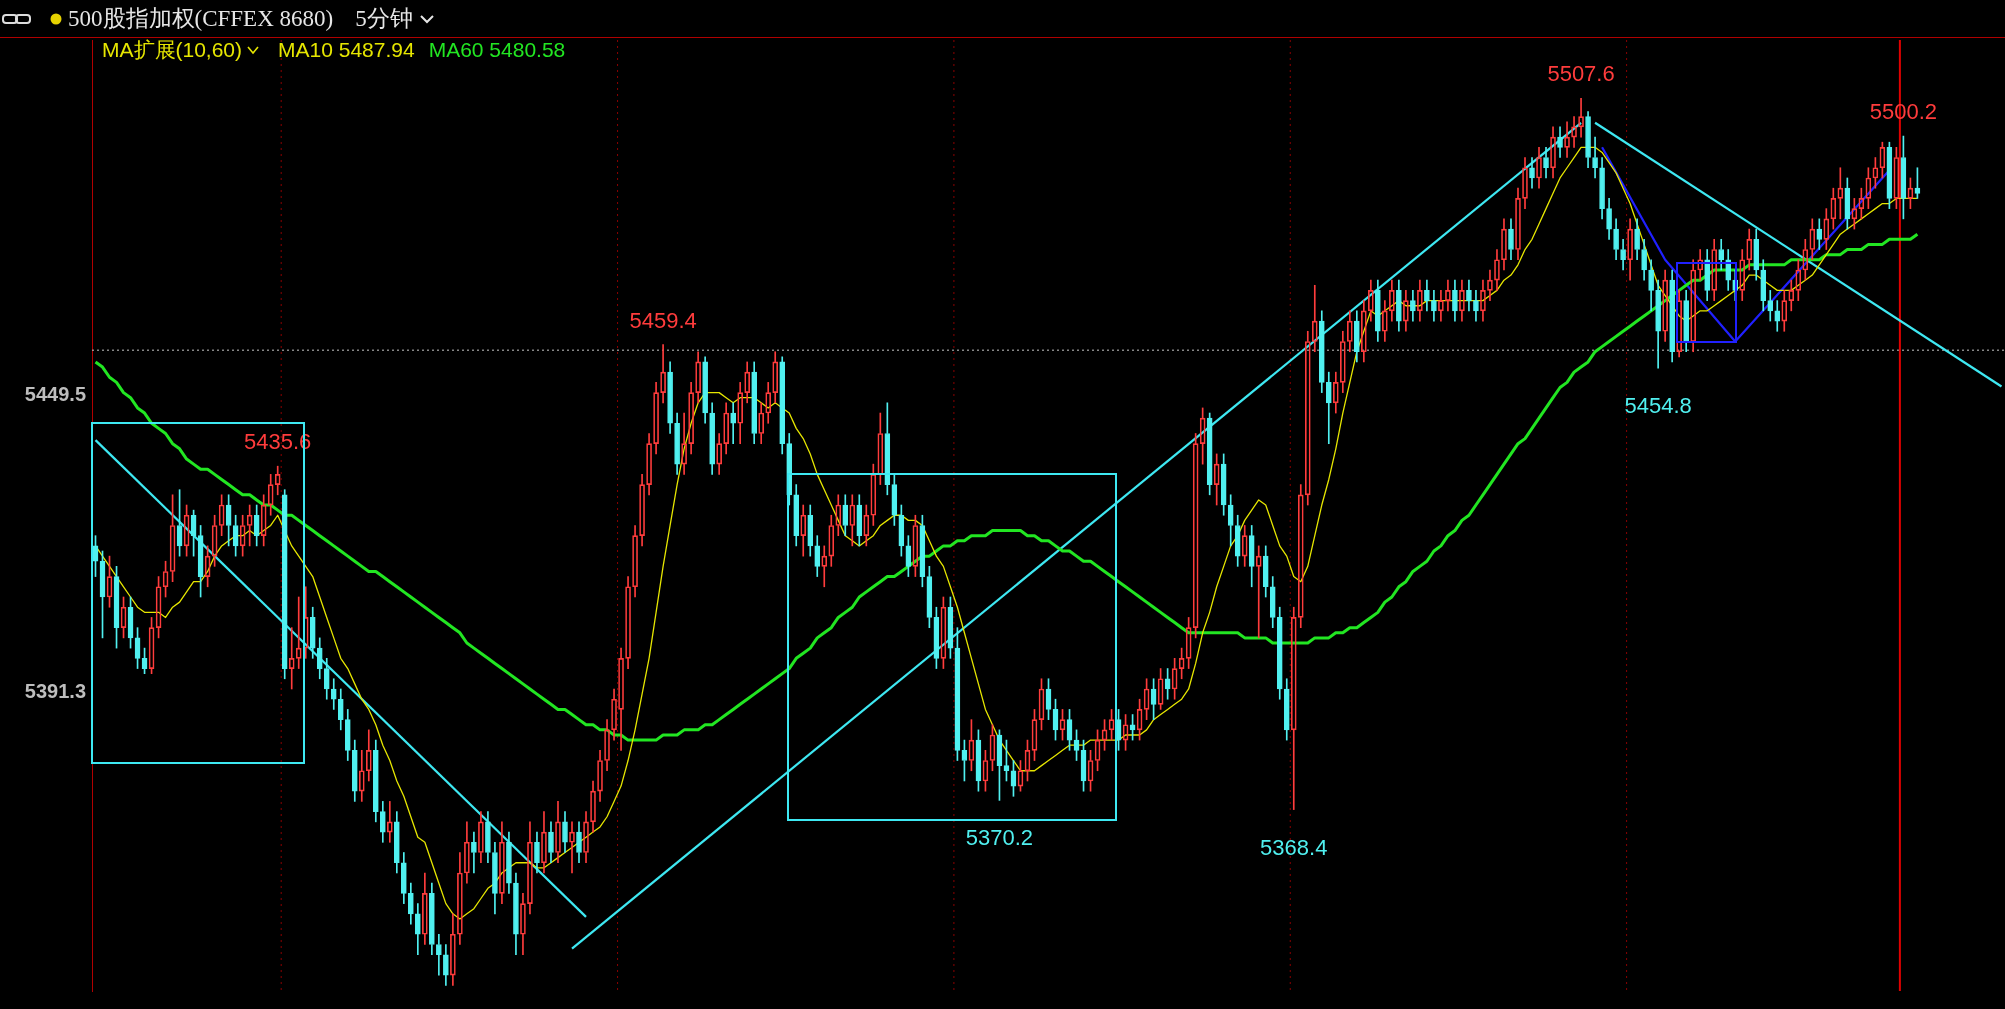 The height and width of the screenshot is (1009, 2005). Describe the element at coordinates (999, 838) in the screenshot. I see `annotation: 5370.2` at that location.